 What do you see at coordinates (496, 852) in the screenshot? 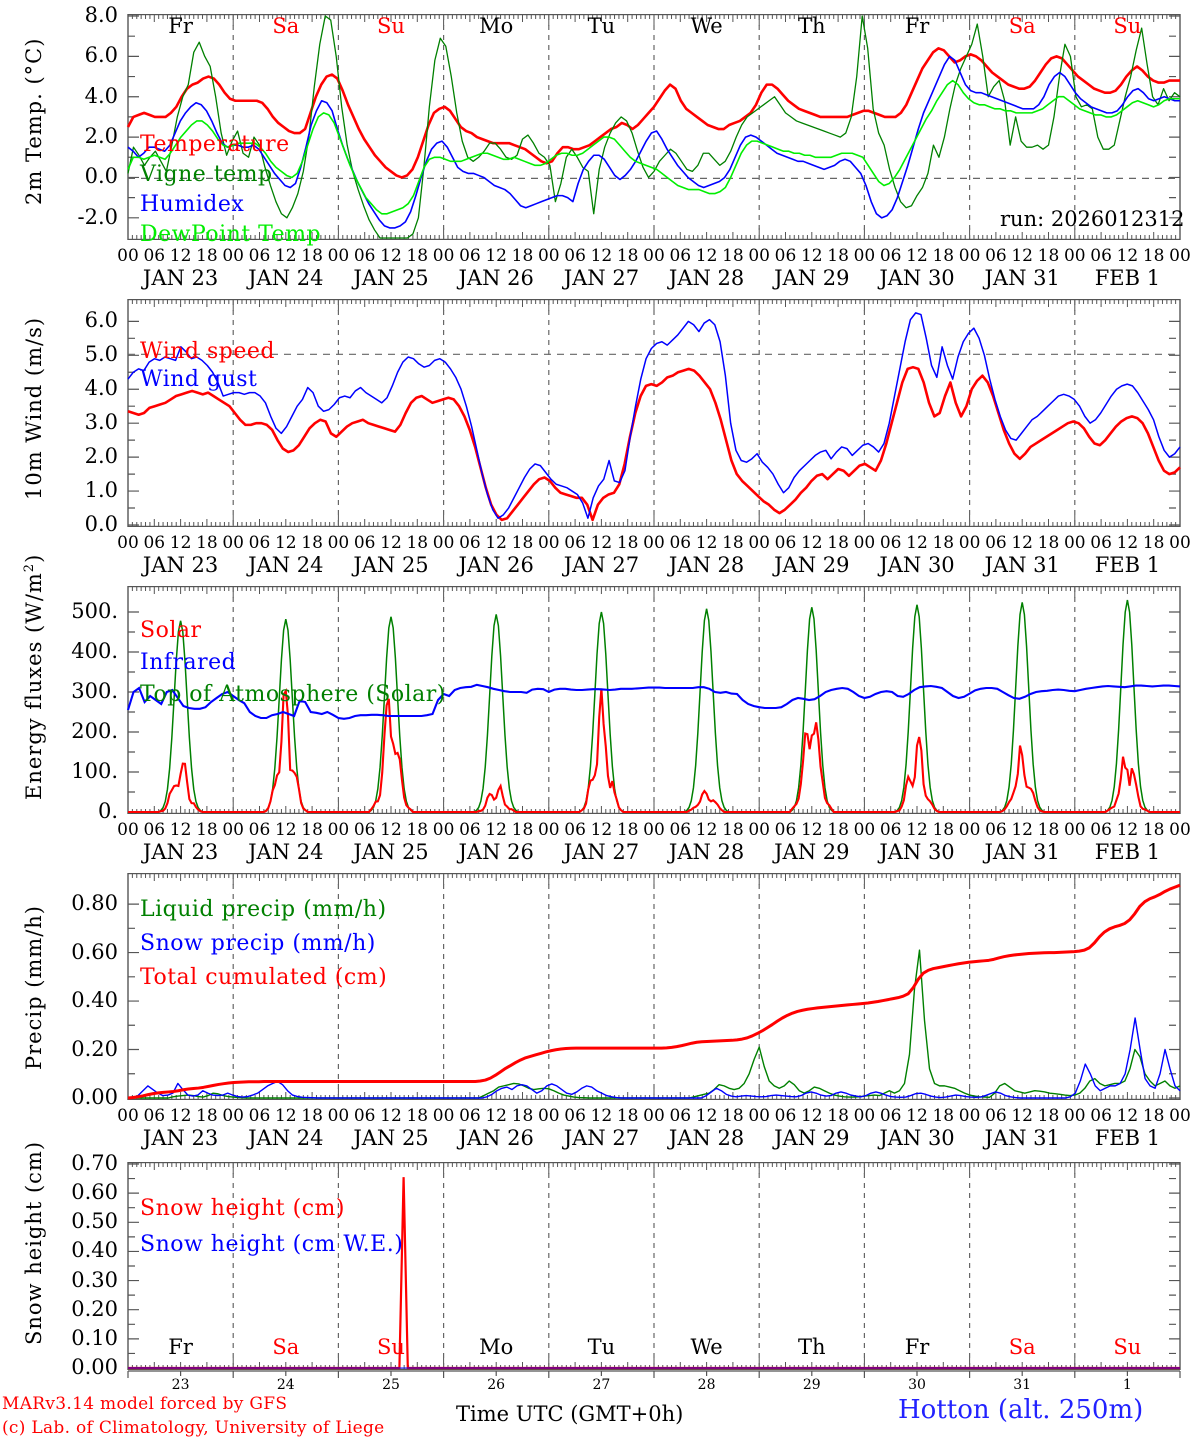
I see `x-axis-day-label: JAN 26` at bounding box center [496, 852].